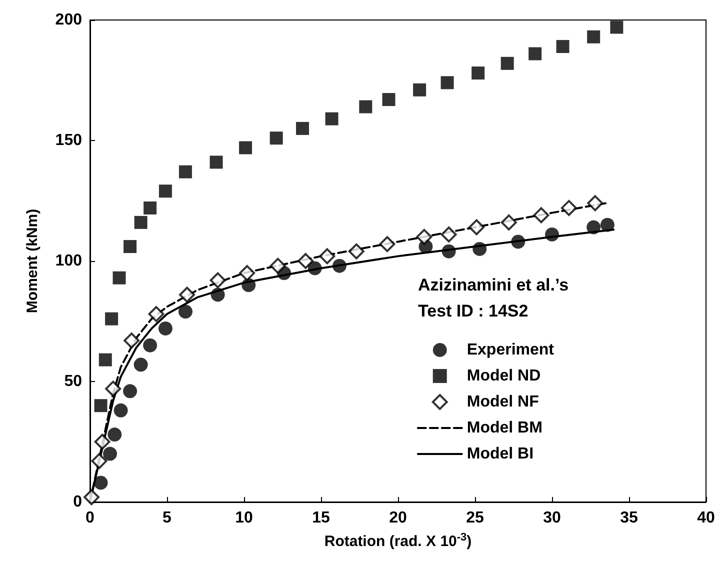 This screenshot has height=570, width=719. What do you see at coordinates (398, 518) in the screenshot?
I see `x-tick-label: 20` at bounding box center [398, 518].